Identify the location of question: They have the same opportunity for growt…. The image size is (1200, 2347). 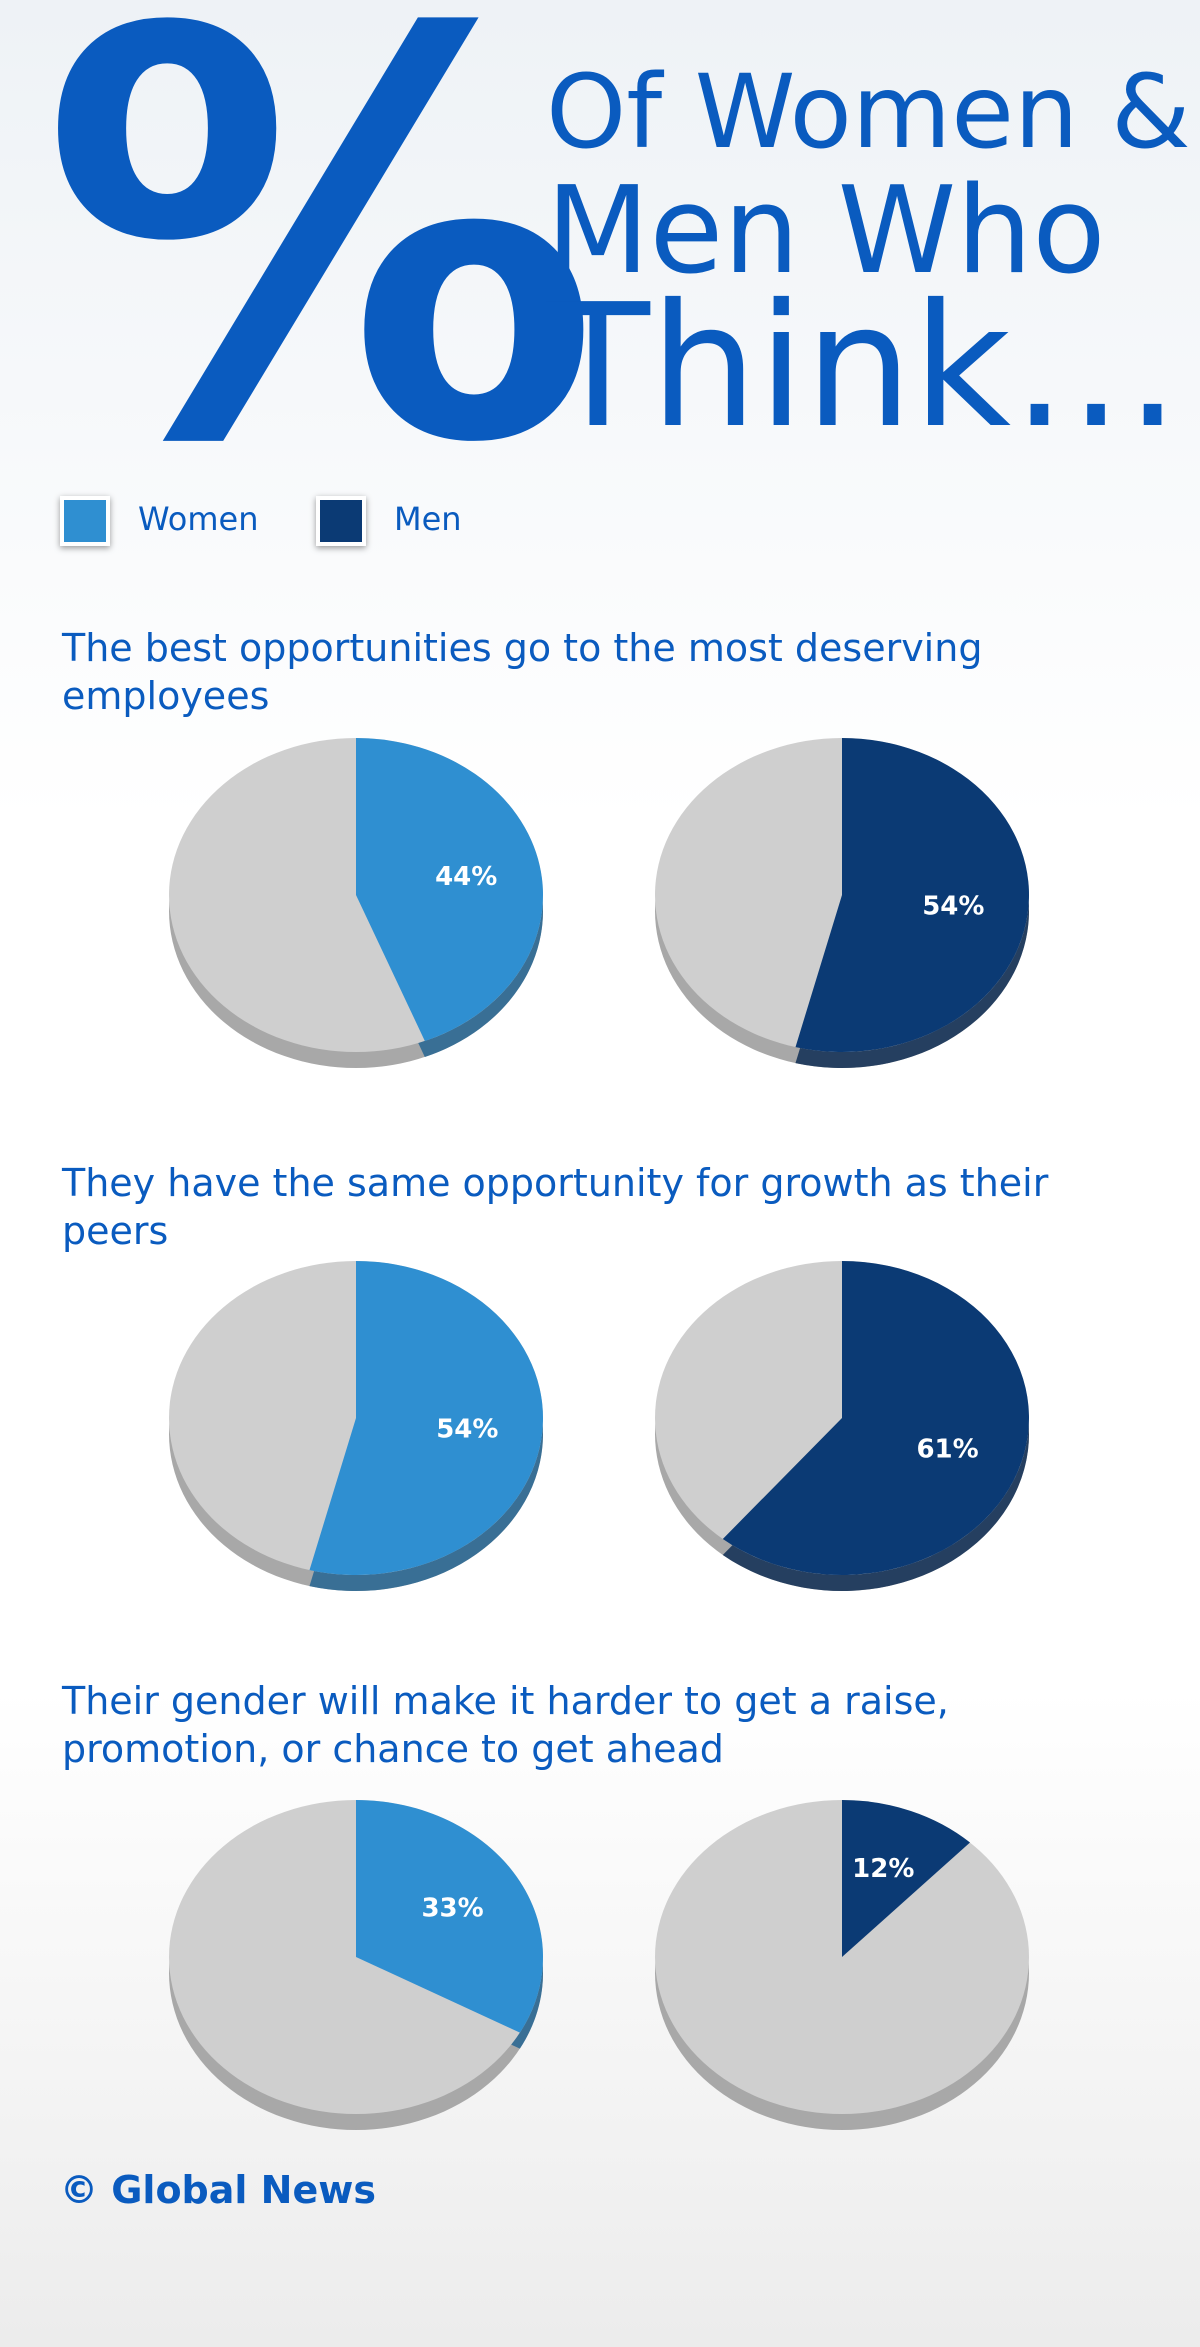
(555, 1207).